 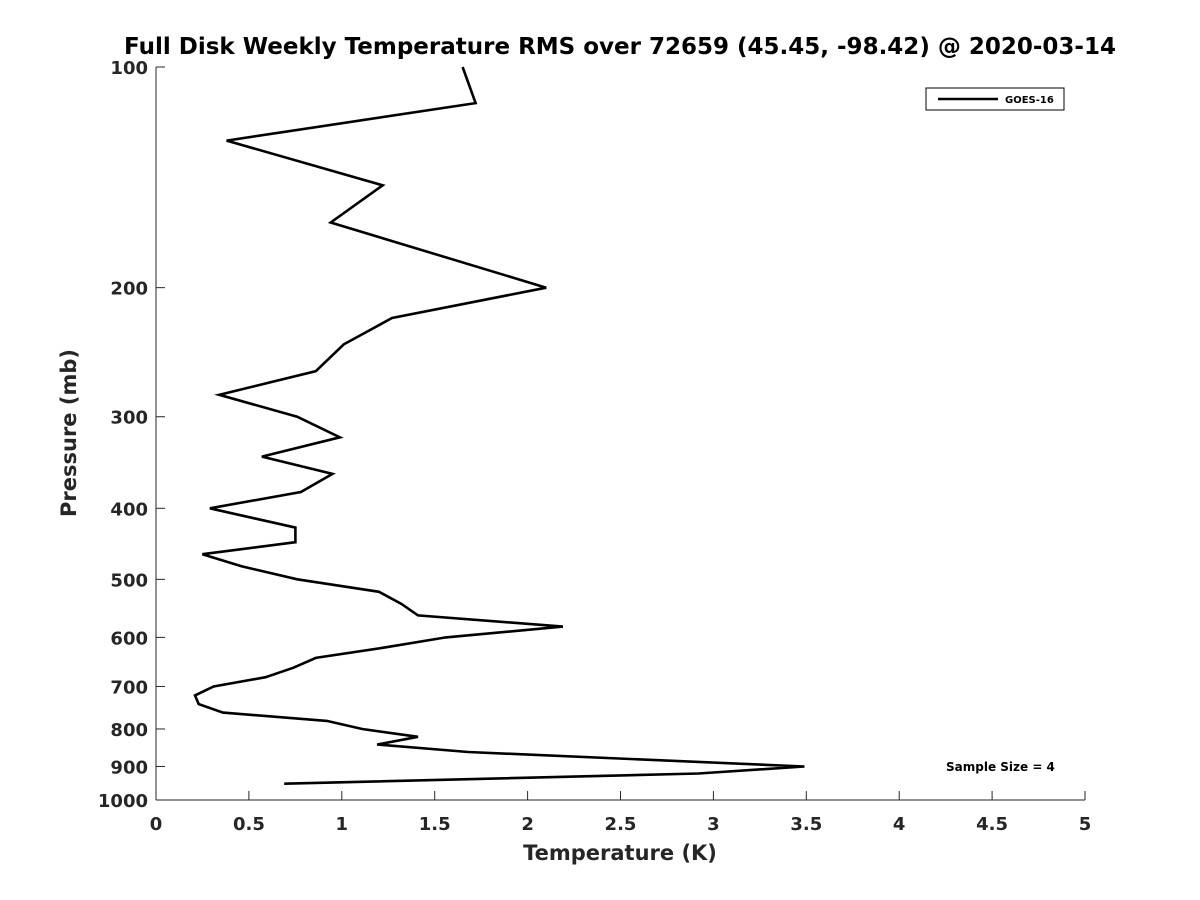 I want to click on y-tick-label: 1000, so click(x=123, y=801).